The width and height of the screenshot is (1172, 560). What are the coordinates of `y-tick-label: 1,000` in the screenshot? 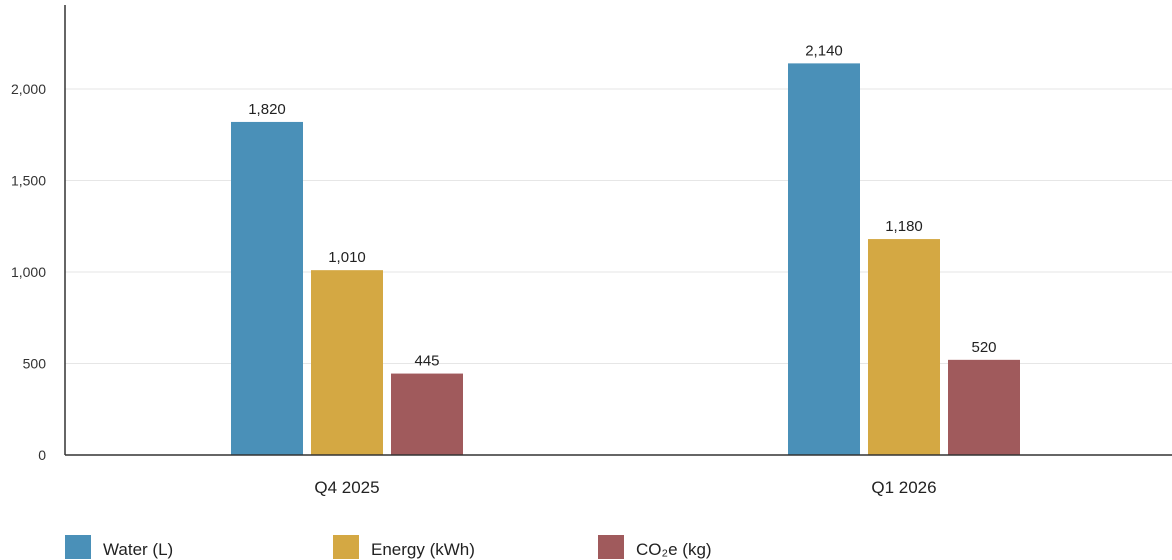 It's located at (28, 272).